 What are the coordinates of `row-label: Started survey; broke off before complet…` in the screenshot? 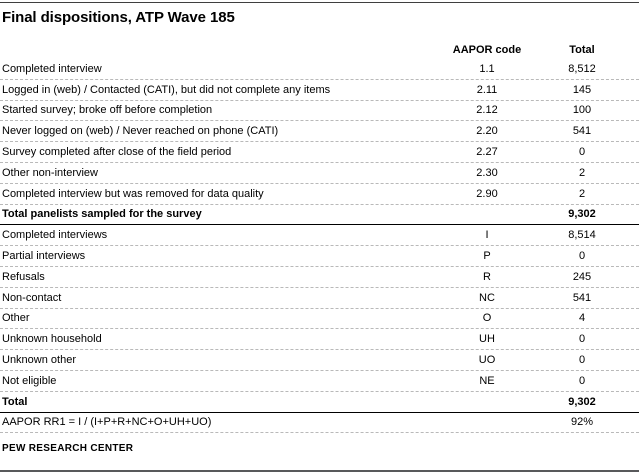 It's located at (107, 110).